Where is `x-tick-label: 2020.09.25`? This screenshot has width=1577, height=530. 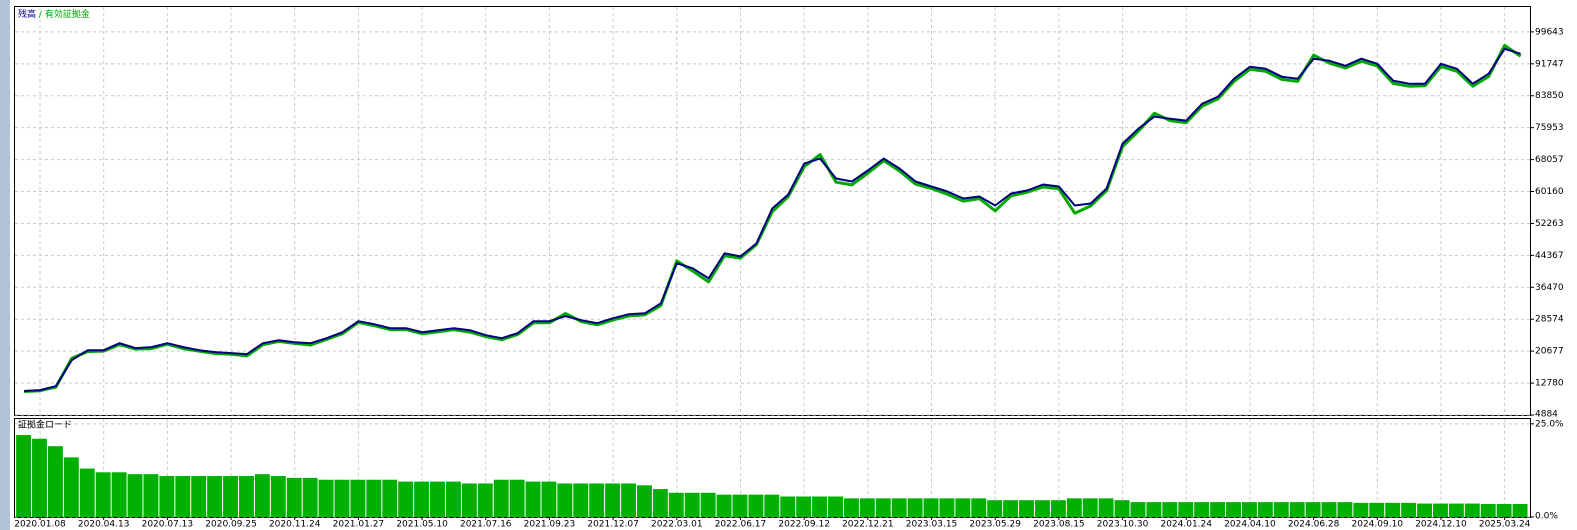
x-tick-label: 2020.09.25 is located at coordinates (231, 525).